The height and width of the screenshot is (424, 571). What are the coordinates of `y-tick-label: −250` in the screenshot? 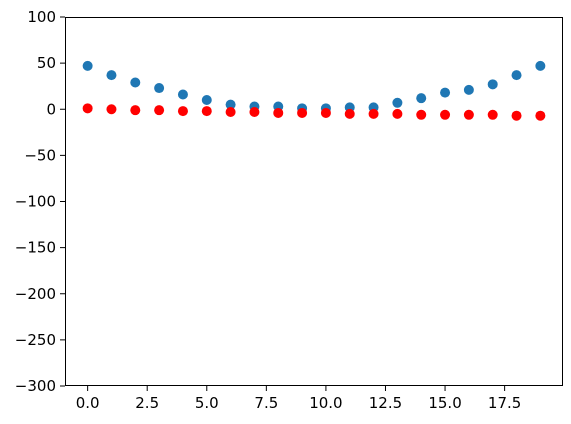 It's located at (35, 340).